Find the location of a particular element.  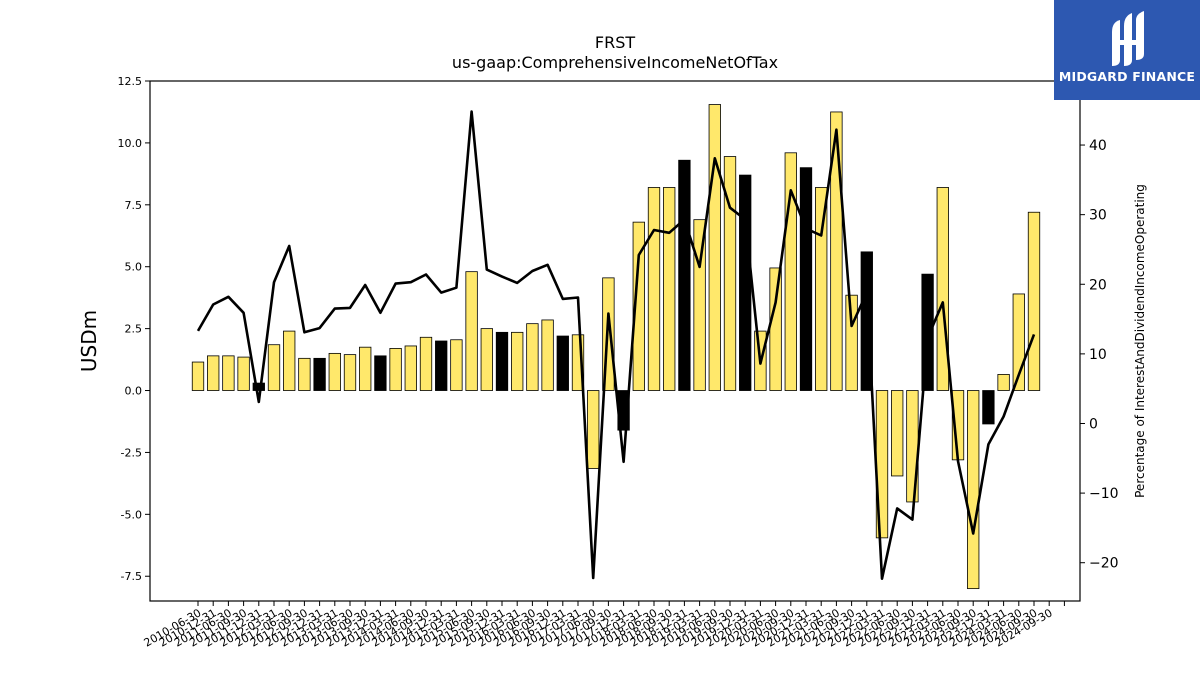

y2-tick-label: −10 is located at coordinates (1104, 494).